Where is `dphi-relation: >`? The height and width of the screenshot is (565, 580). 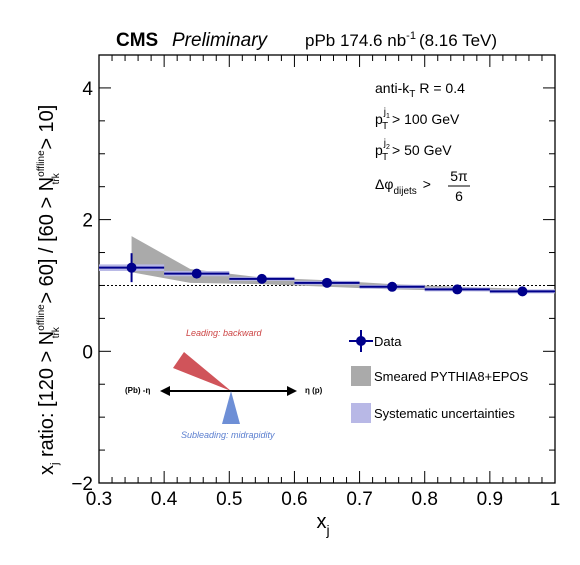
dphi-relation: > is located at coordinates (427, 184).